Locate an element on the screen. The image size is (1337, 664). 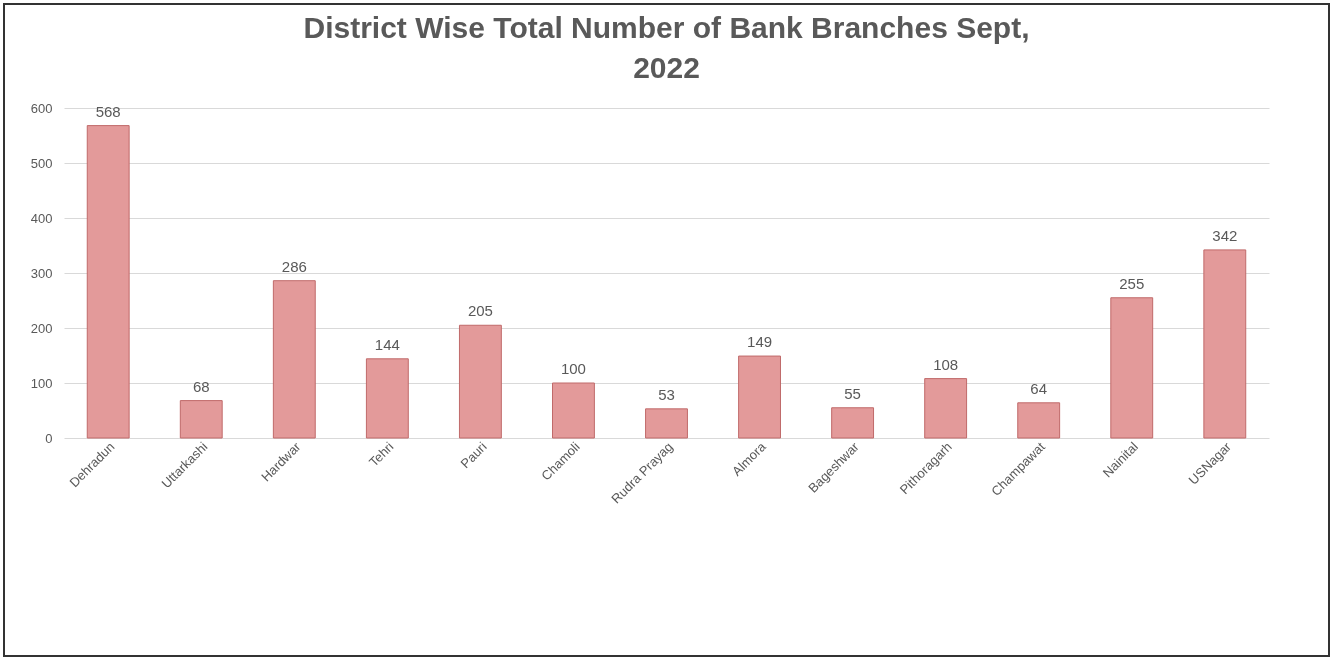
data-label: 255 is located at coordinates (1132, 283).